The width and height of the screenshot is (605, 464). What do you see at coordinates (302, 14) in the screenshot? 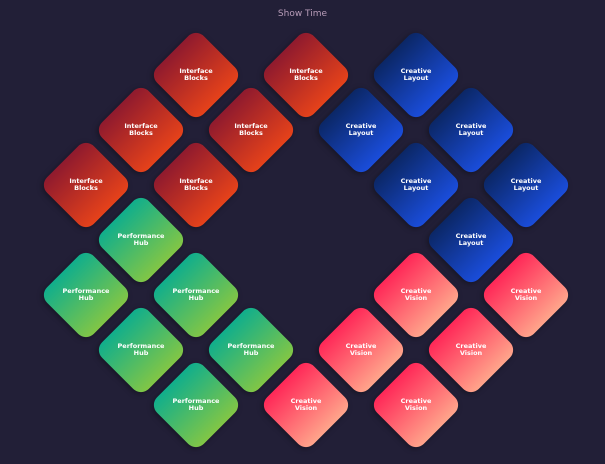
I see `page-title: Show Time` at bounding box center [302, 14].